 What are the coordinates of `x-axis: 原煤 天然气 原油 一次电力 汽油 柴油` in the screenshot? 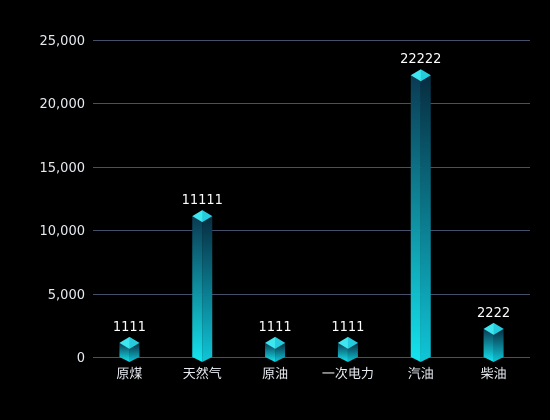 It's located at (311, 374).